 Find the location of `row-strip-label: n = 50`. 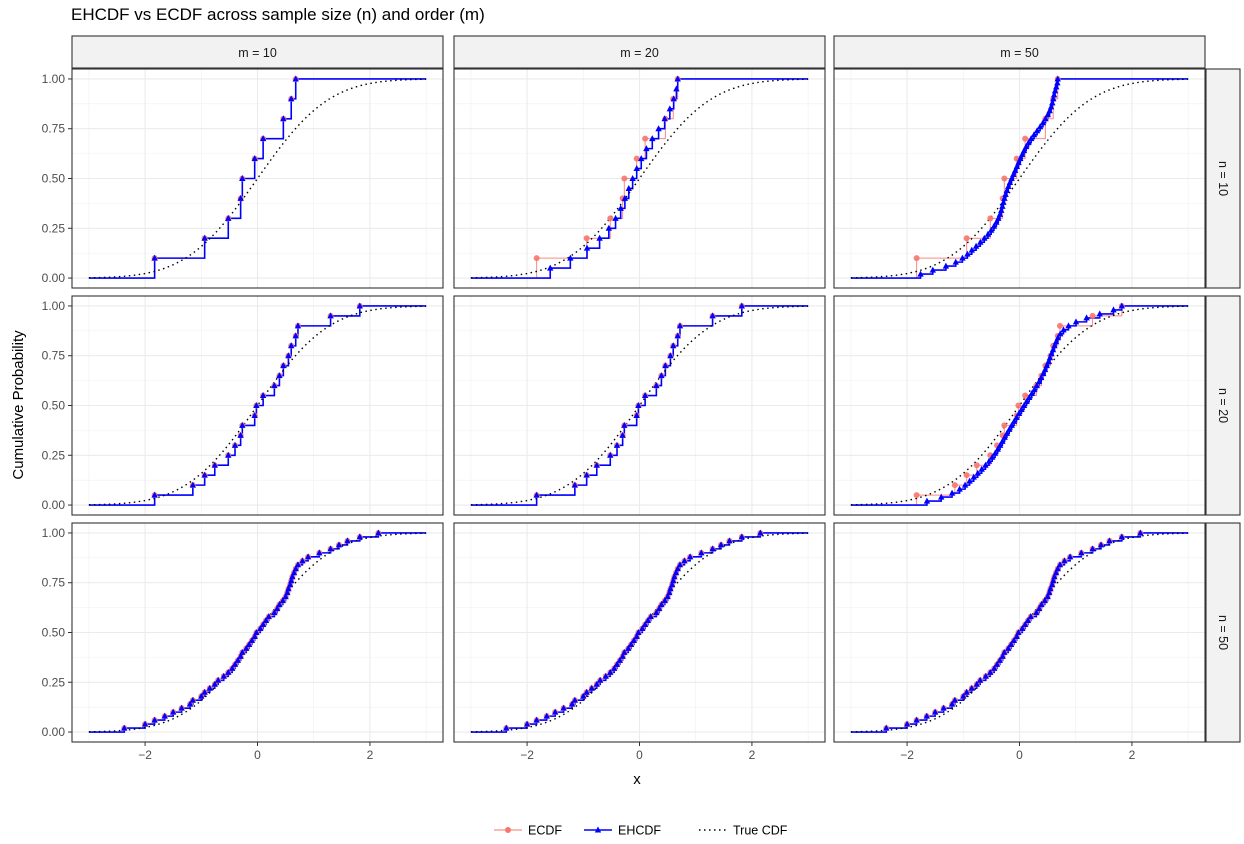

row-strip-label: n = 50 is located at coordinates (1223, 632).